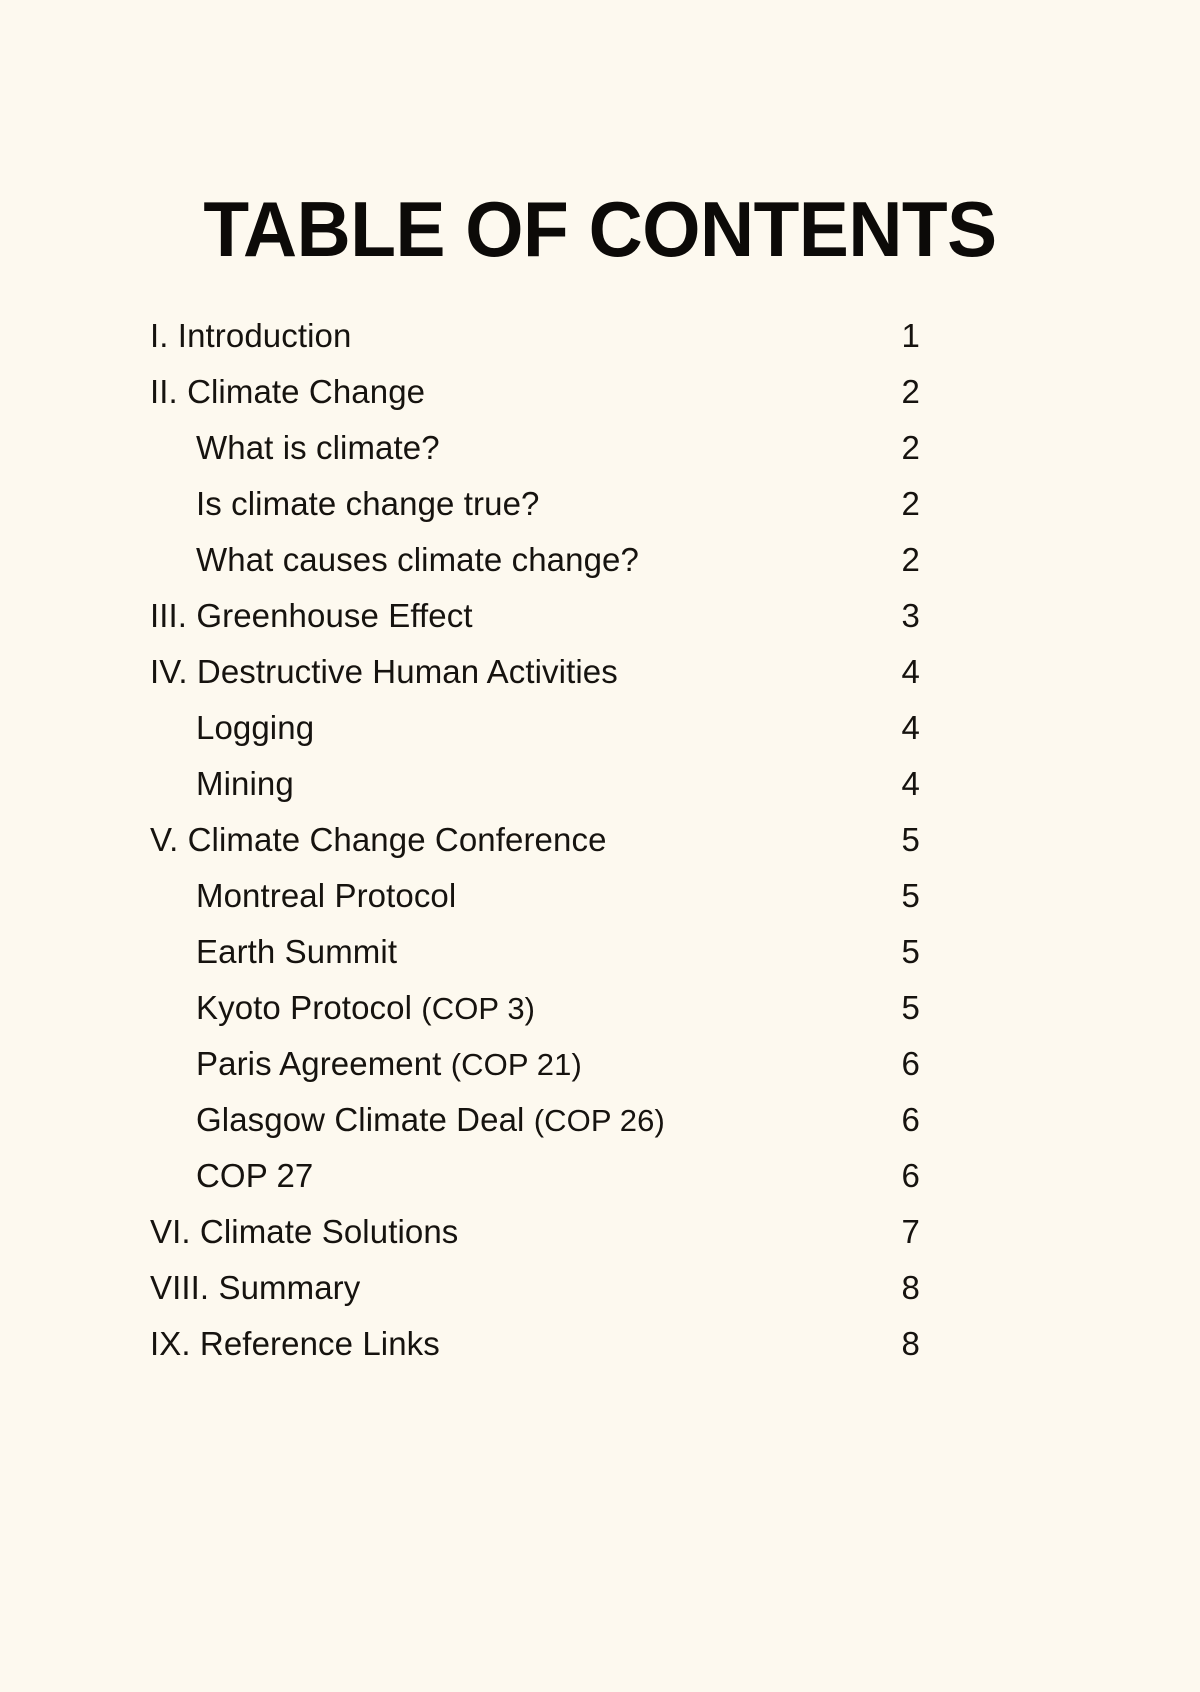 The width and height of the screenshot is (1200, 1692). I want to click on toc-entry-label: COP 27, so click(255, 1175).